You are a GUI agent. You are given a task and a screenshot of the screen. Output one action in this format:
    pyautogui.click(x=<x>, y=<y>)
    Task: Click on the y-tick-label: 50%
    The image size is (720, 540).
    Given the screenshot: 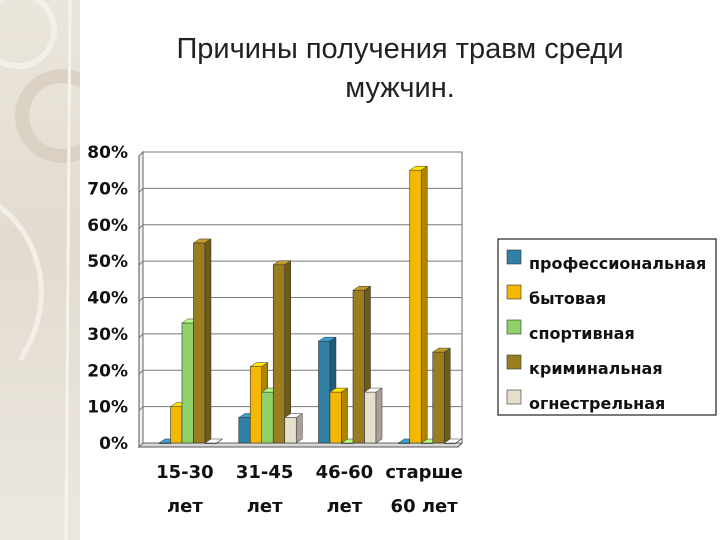 What is the action you would take?
    pyautogui.click(x=107, y=262)
    